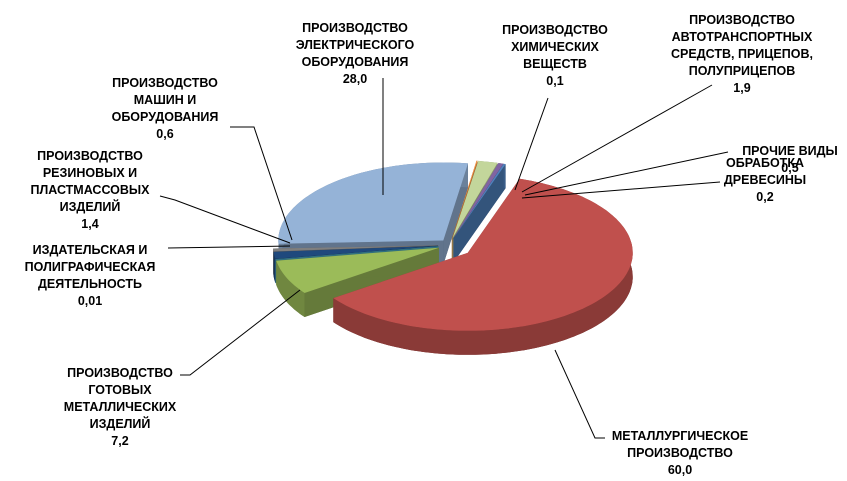  What do you see at coordinates (555, 47) in the screenshot?
I see `category-name: ПРОИЗВОДСТВО ХИМИЧЕСКИХ ВЕЩЕСТВ` at bounding box center [555, 47].